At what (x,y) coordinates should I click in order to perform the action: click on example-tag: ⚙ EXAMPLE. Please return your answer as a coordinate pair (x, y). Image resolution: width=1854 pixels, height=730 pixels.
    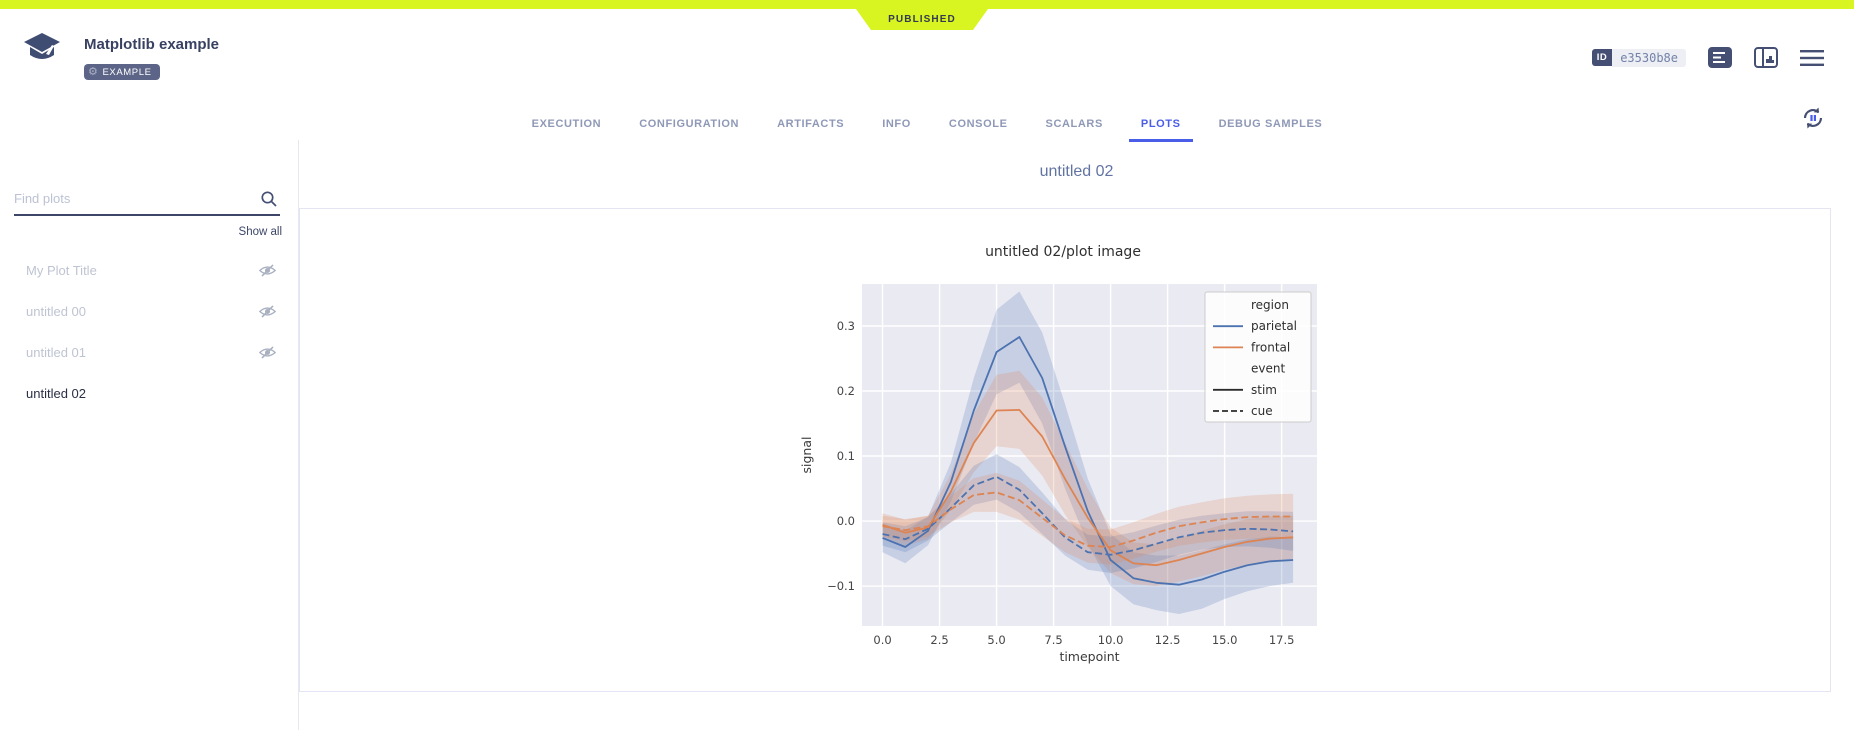
    Looking at the image, I should click on (122, 72).